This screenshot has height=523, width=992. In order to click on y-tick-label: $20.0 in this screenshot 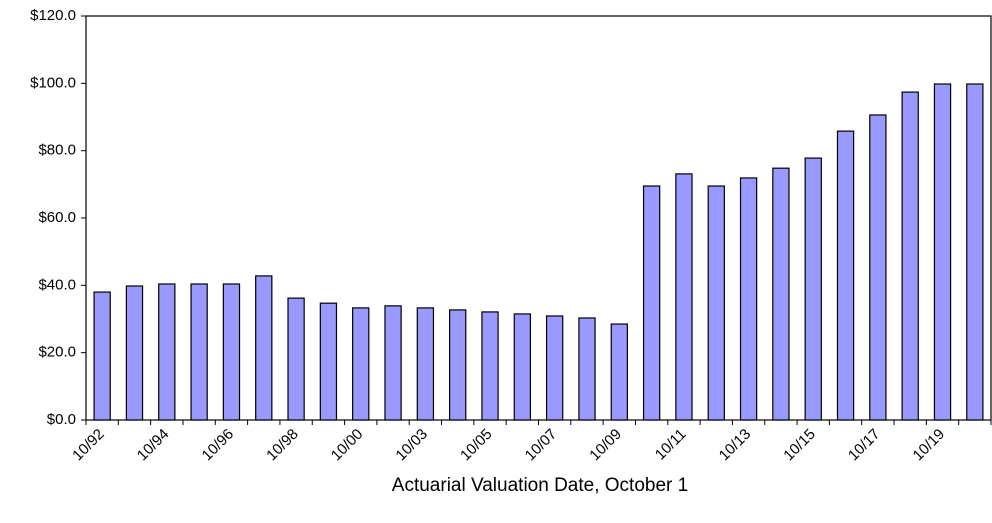, I will do `click(57, 352)`.